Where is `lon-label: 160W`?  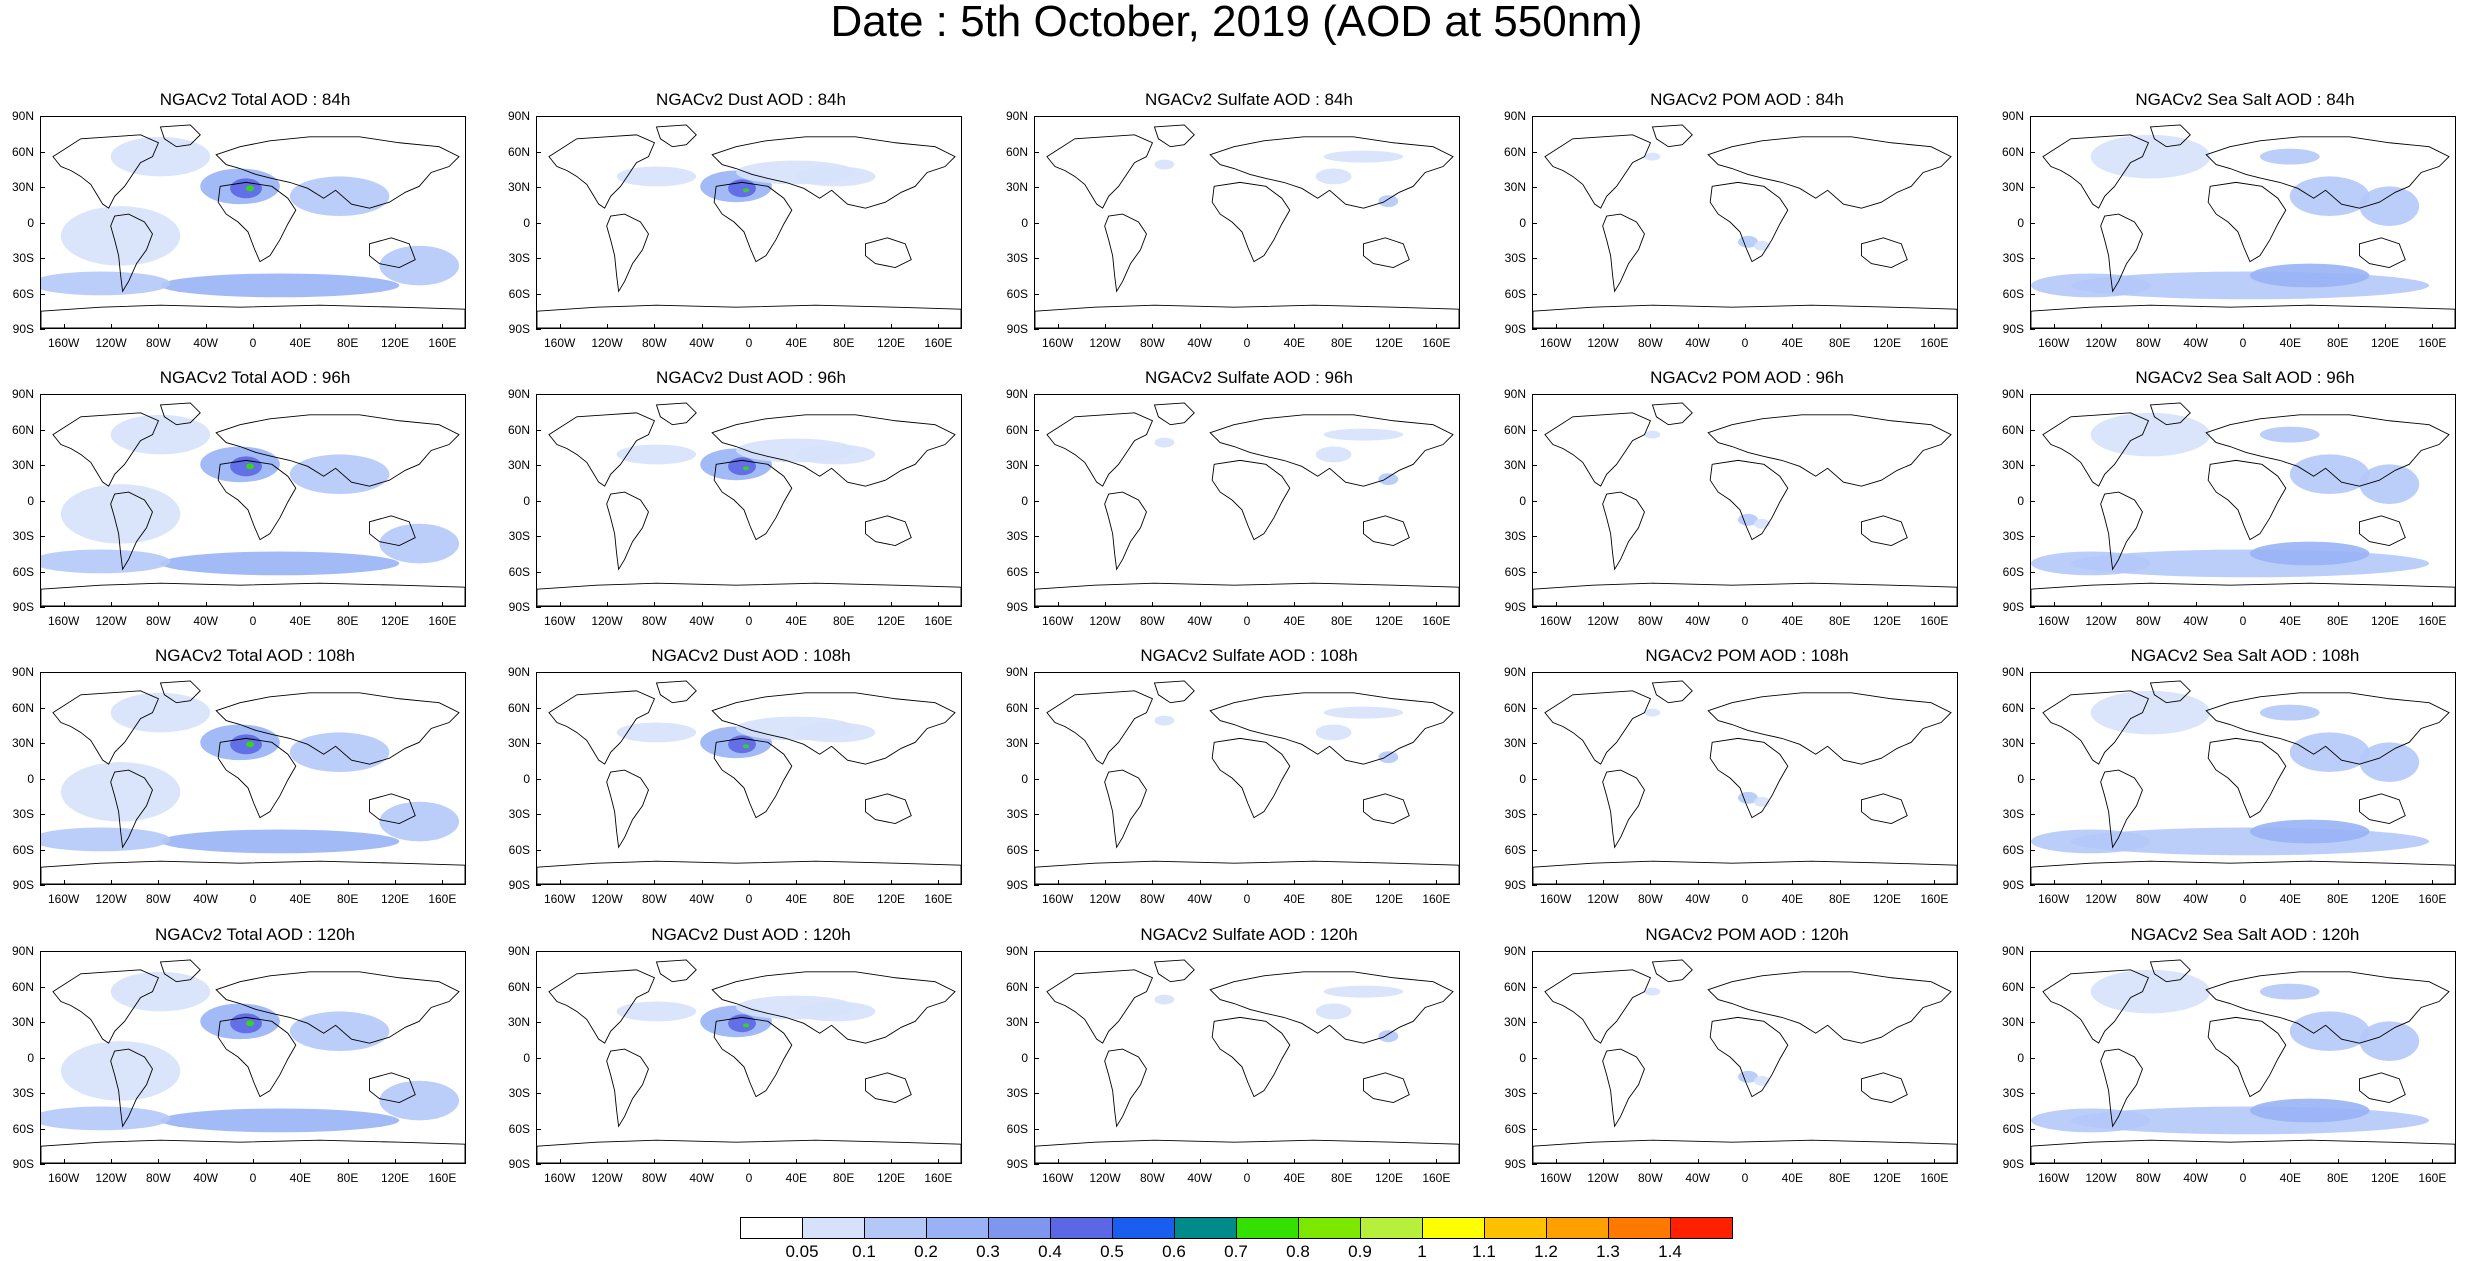 lon-label: 160W is located at coordinates (1555, 343).